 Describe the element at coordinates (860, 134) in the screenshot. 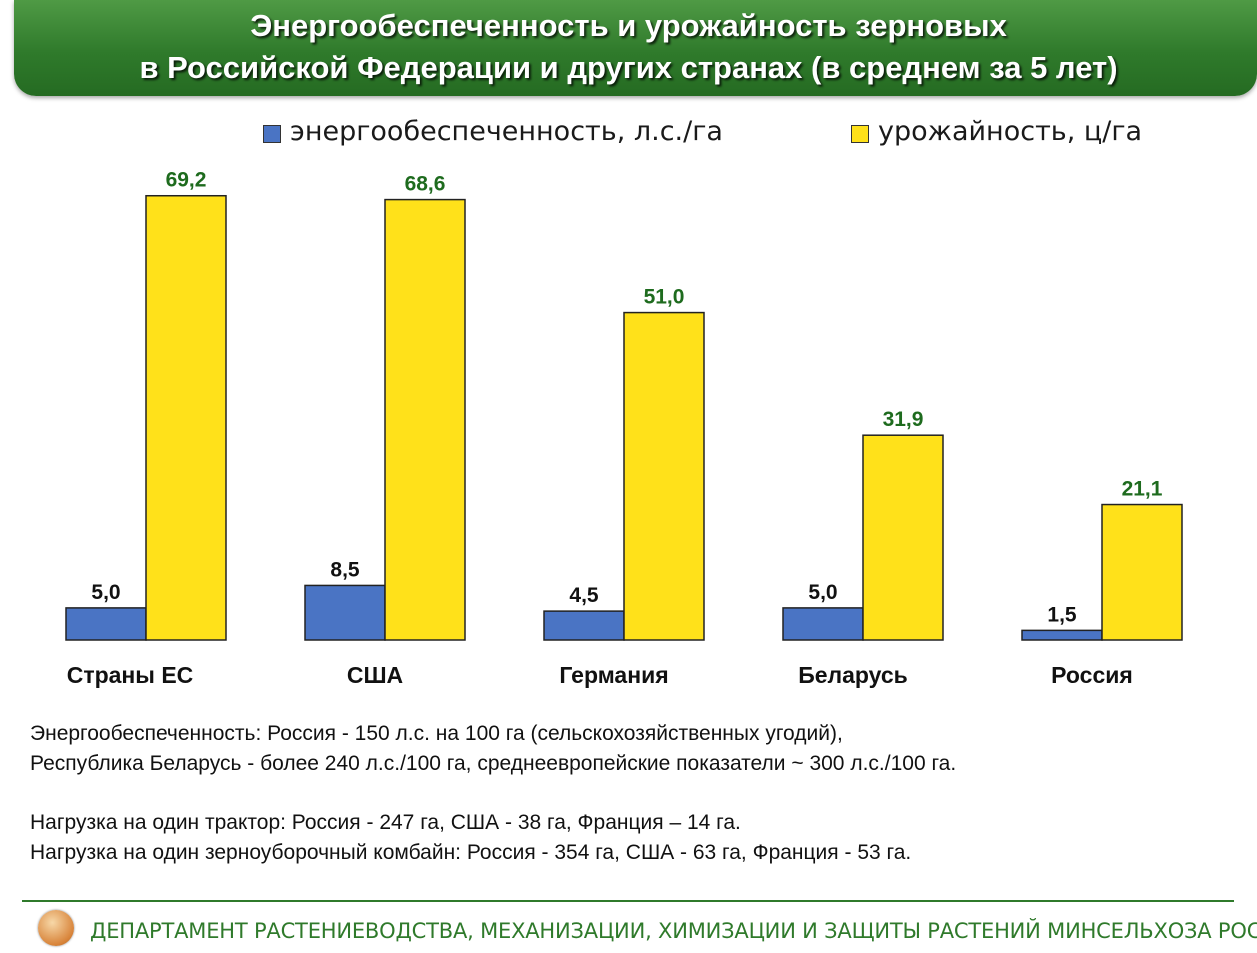

I see `legend-swatch-yield` at that location.